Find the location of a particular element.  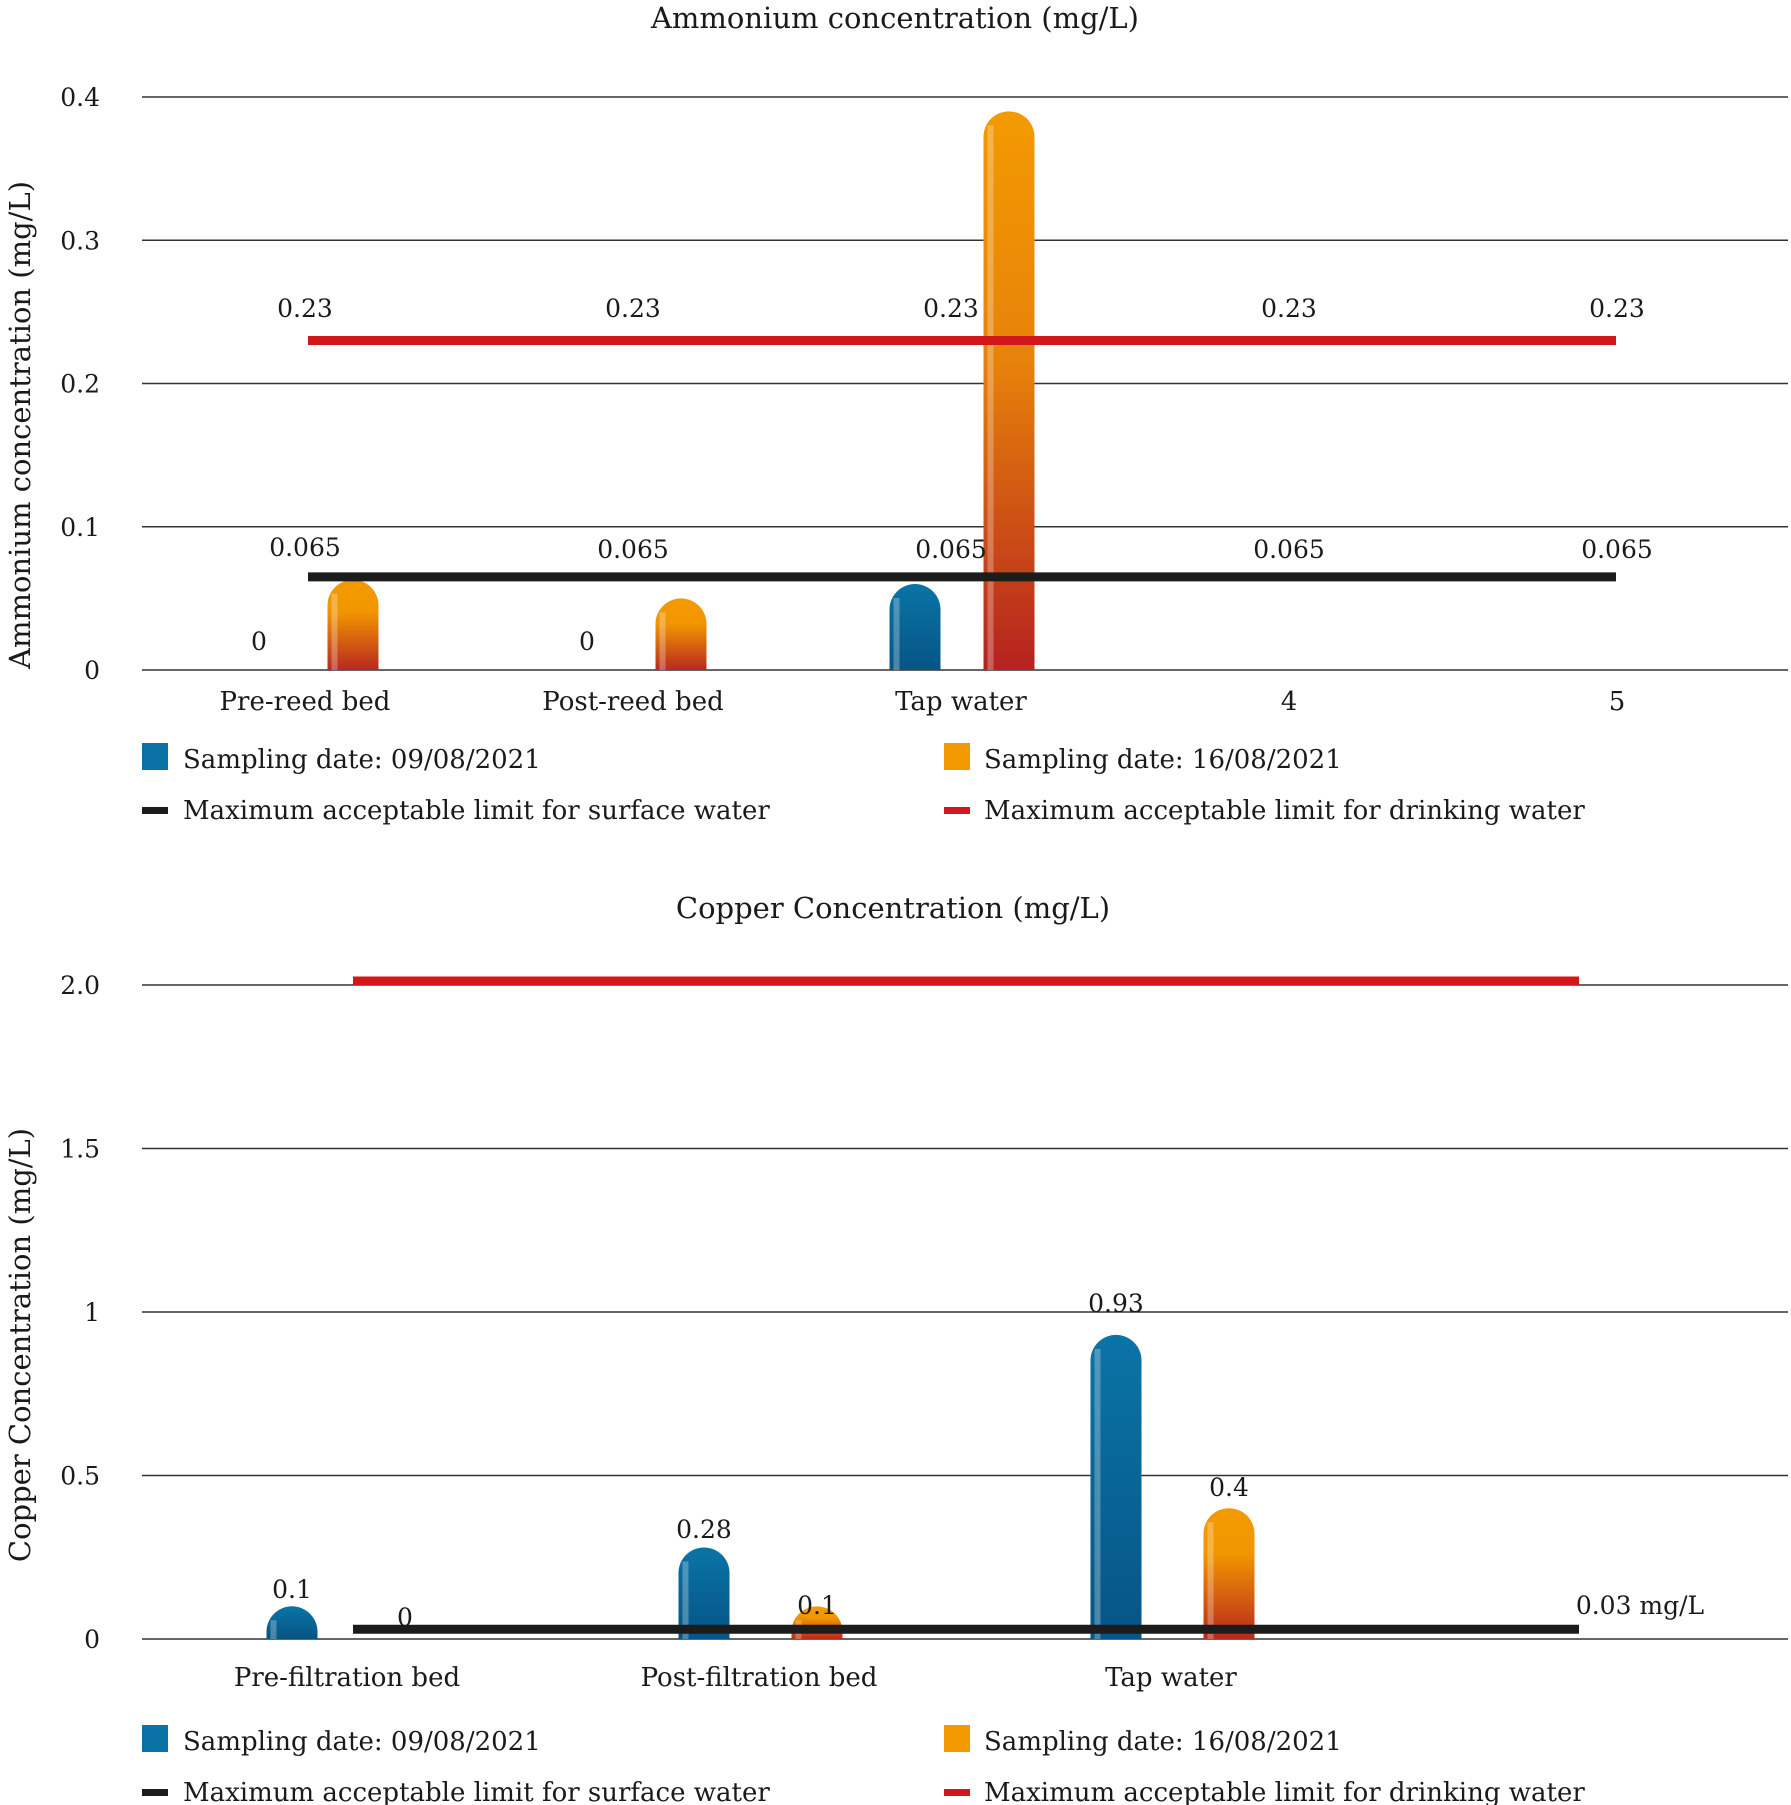

data-label: 0.93 is located at coordinates (1116, 1303).